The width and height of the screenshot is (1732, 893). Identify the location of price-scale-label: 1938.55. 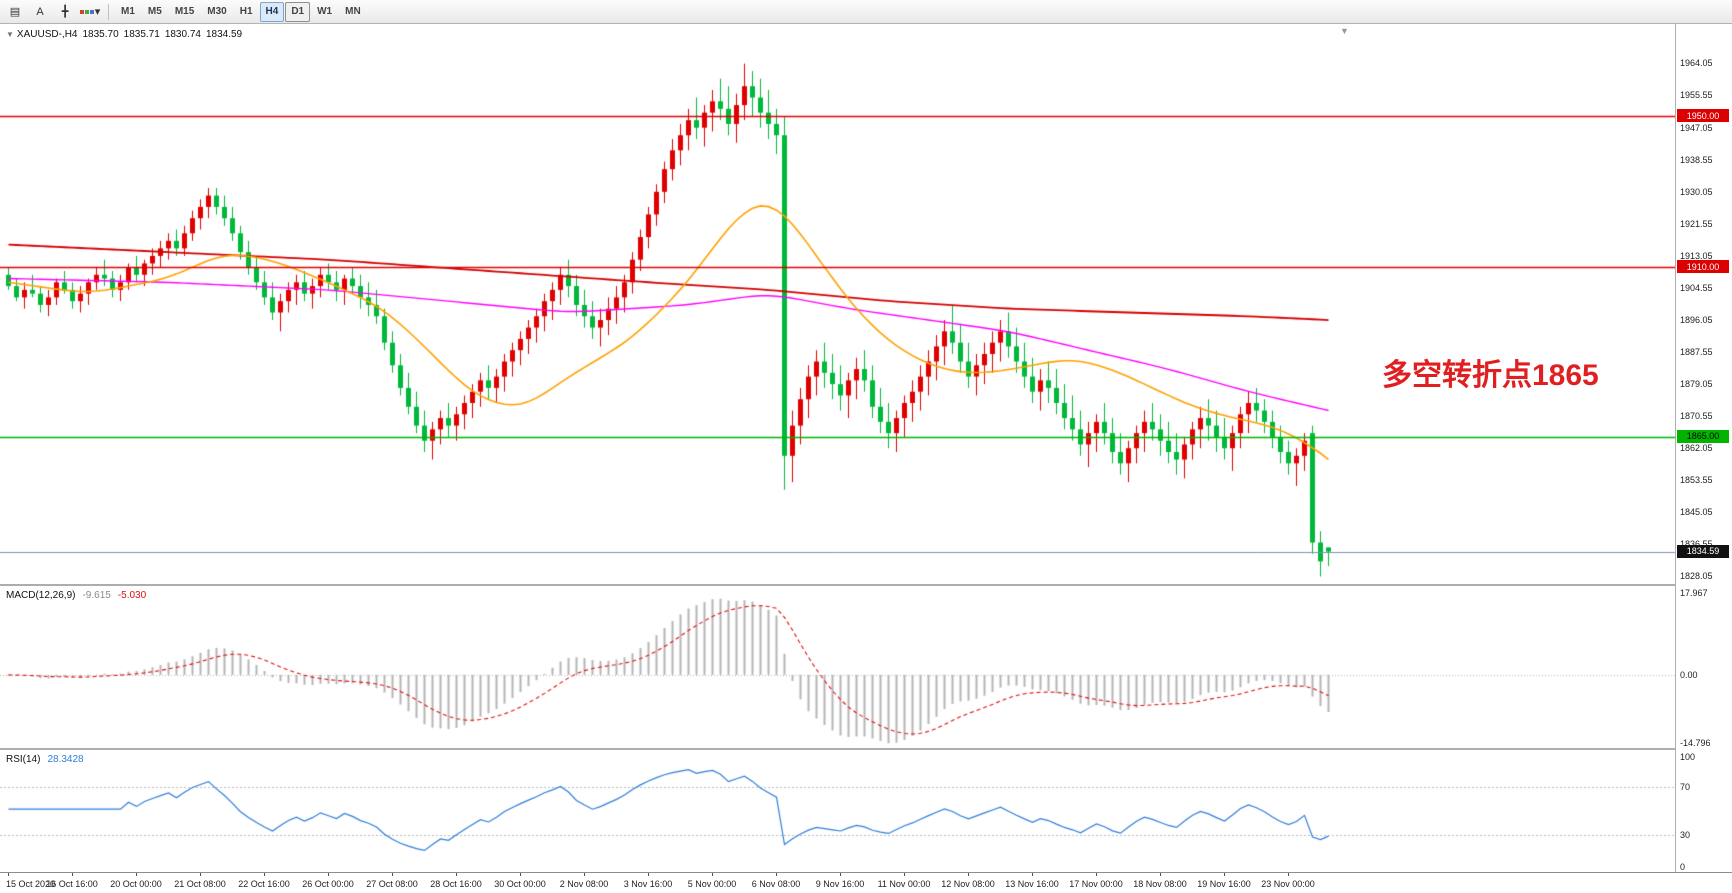
(1696, 159).